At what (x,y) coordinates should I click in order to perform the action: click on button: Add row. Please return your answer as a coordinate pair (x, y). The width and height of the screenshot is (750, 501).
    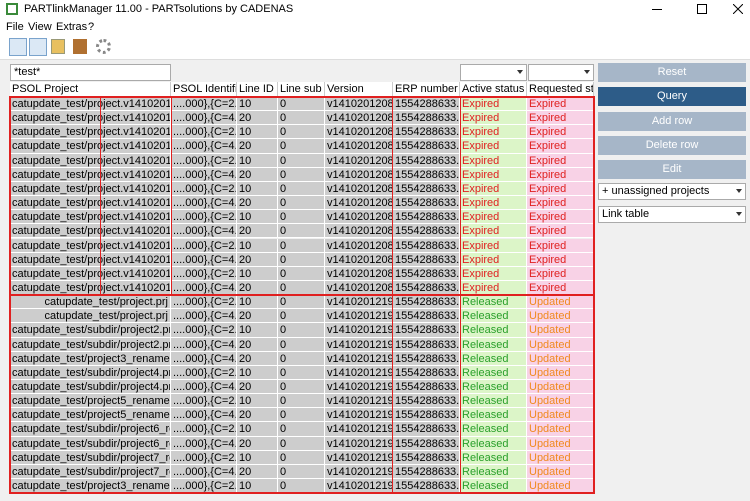
    Looking at the image, I should click on (672, 121).